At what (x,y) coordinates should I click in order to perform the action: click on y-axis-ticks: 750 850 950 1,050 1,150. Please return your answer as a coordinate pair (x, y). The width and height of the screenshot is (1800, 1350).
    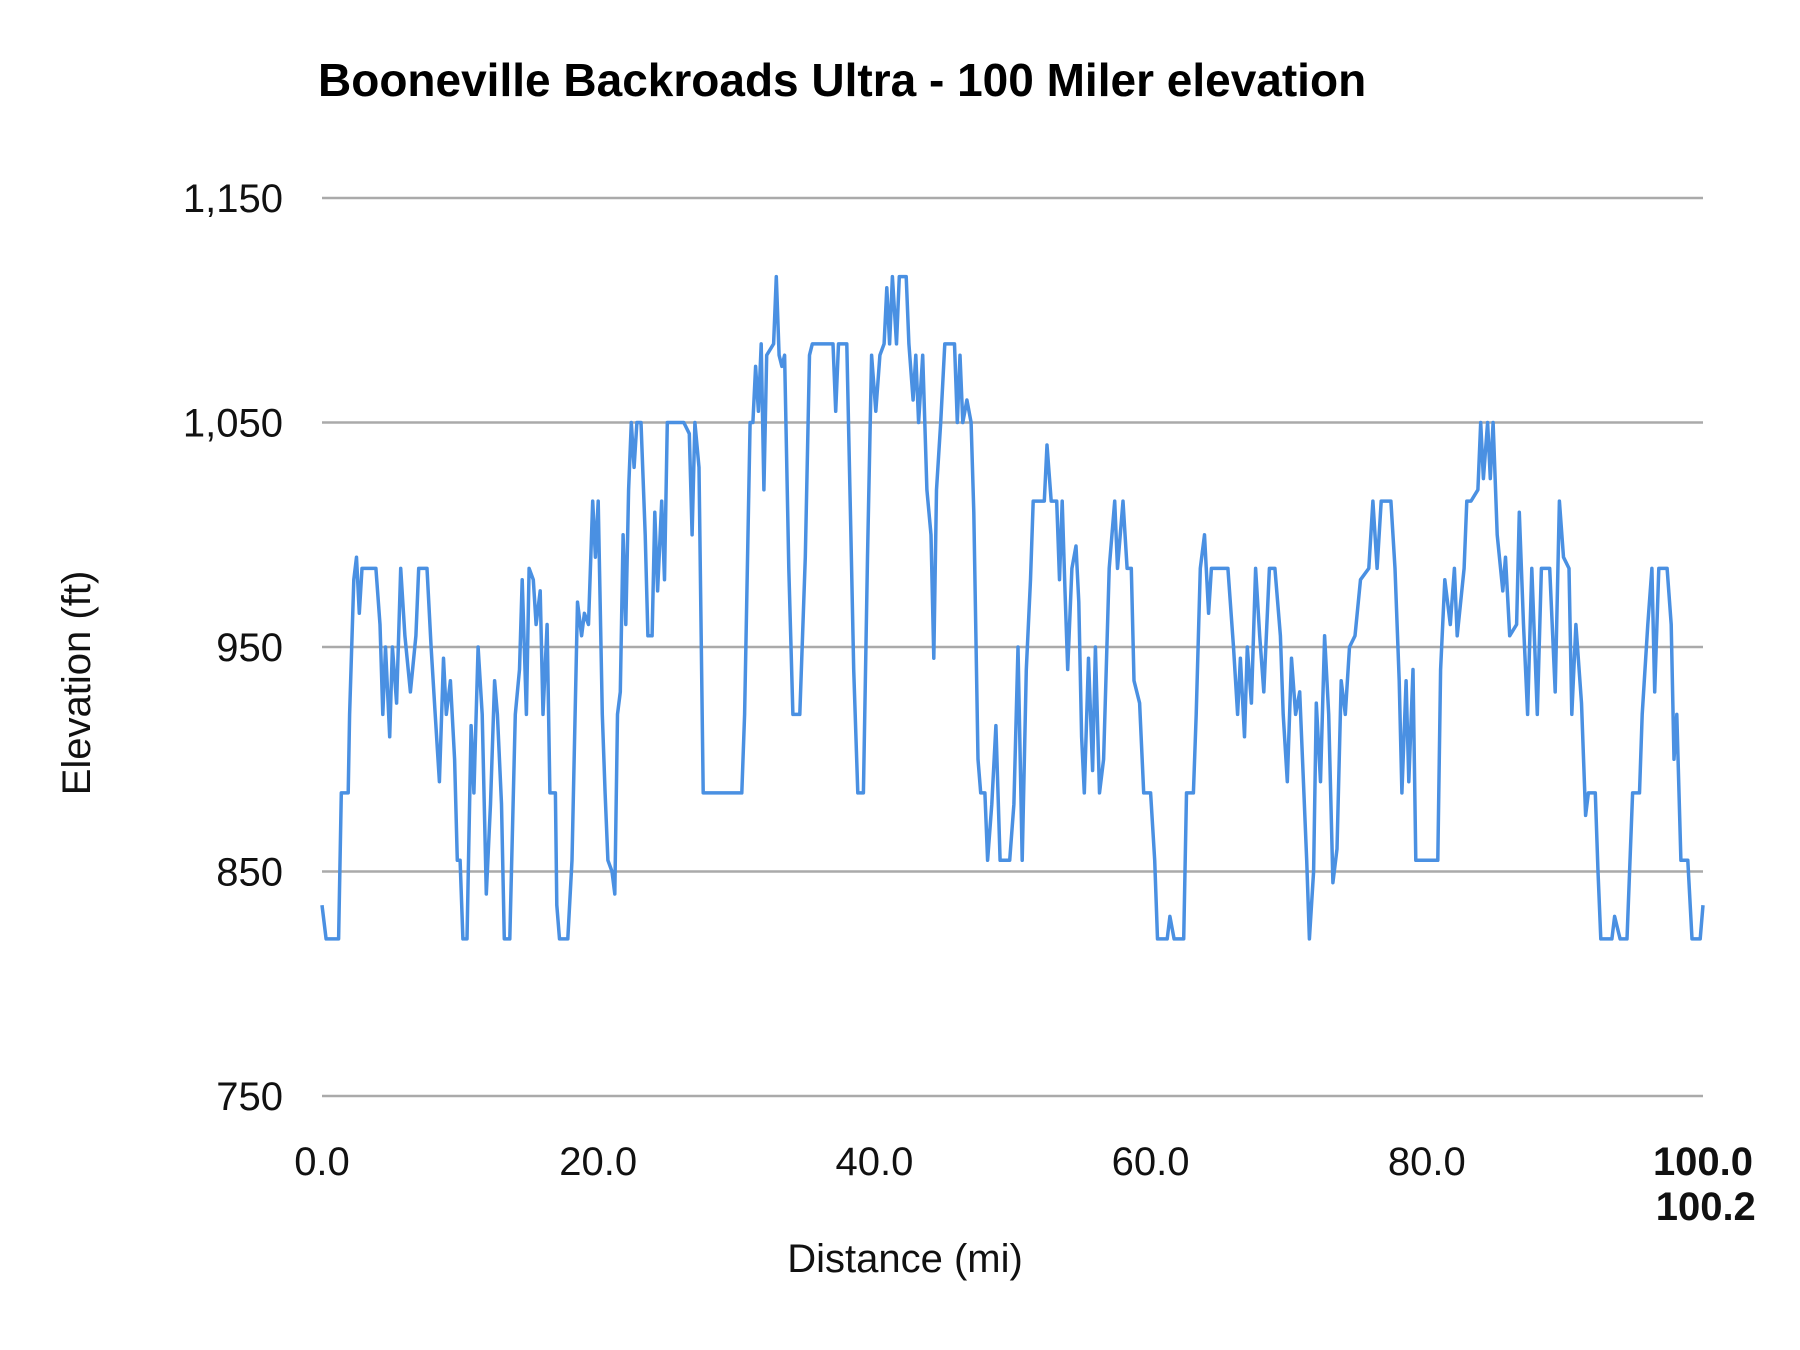
    Looking at the image, I should click on (233, 648).